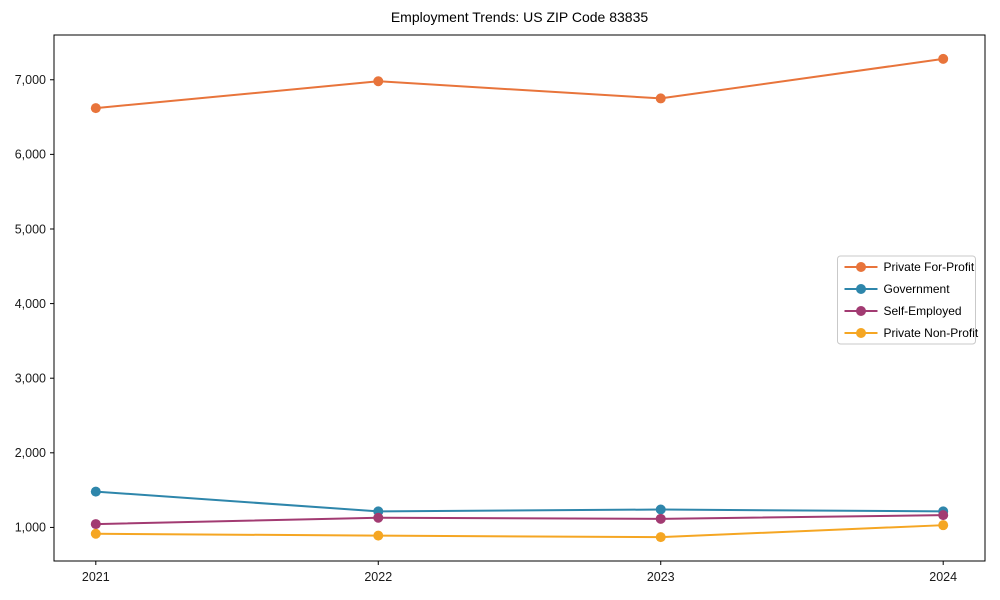 This screenshot has height=600, width=1000. I want to click on legend-label: Private Non-Profit, so click(931, 333).